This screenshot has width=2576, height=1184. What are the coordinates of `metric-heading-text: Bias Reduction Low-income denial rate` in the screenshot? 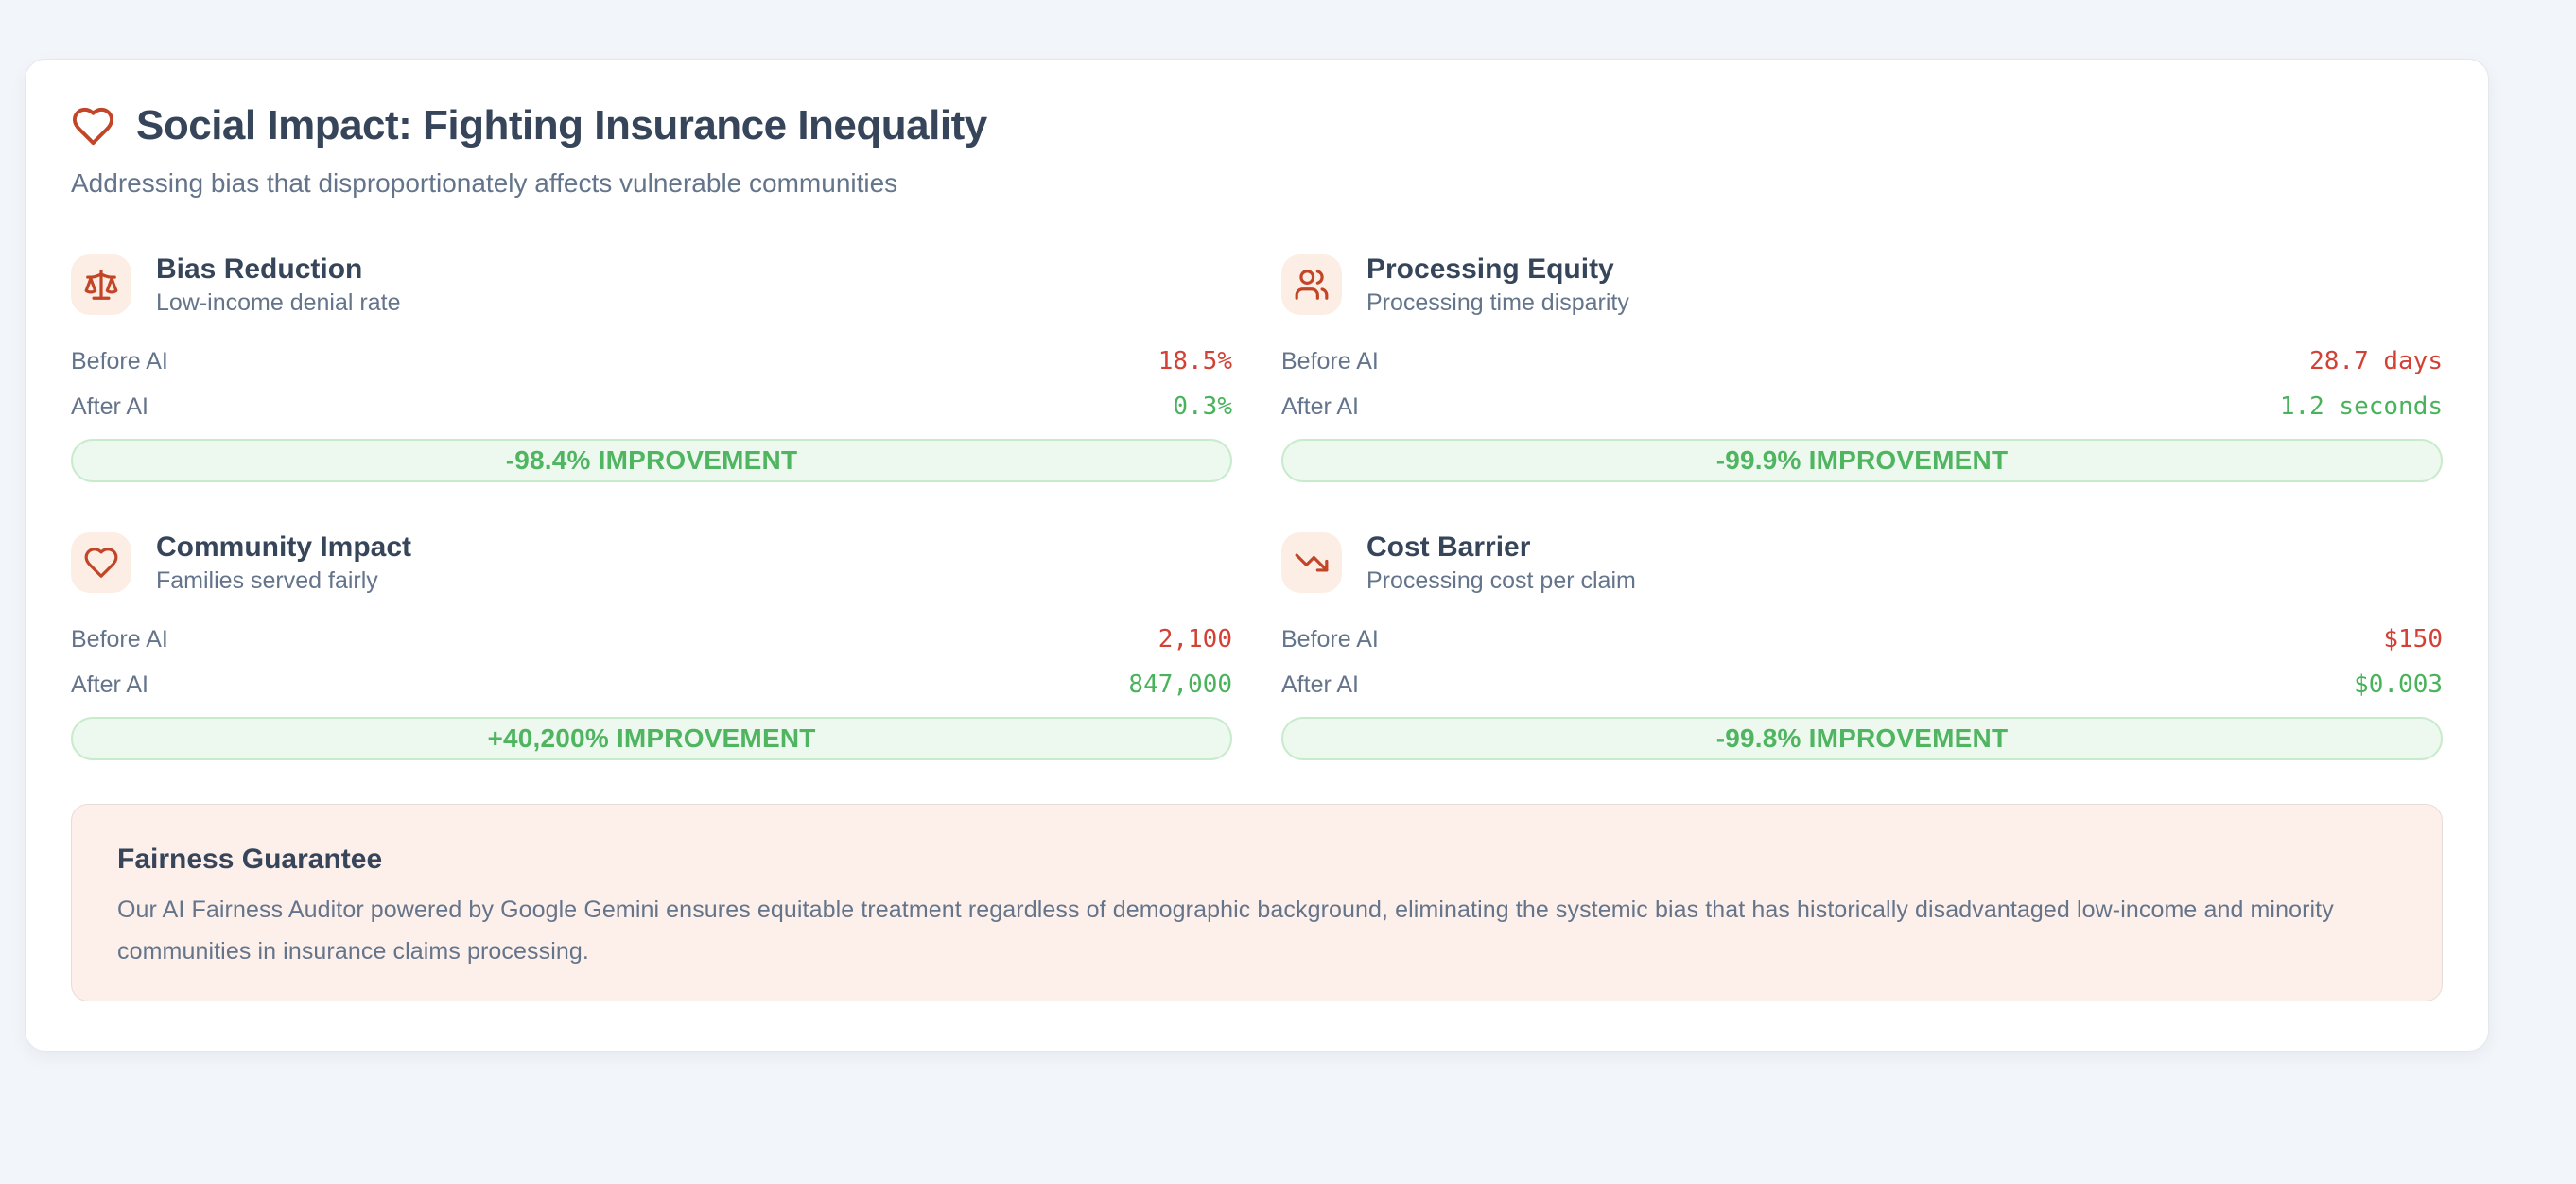 It's located at (278, 284).